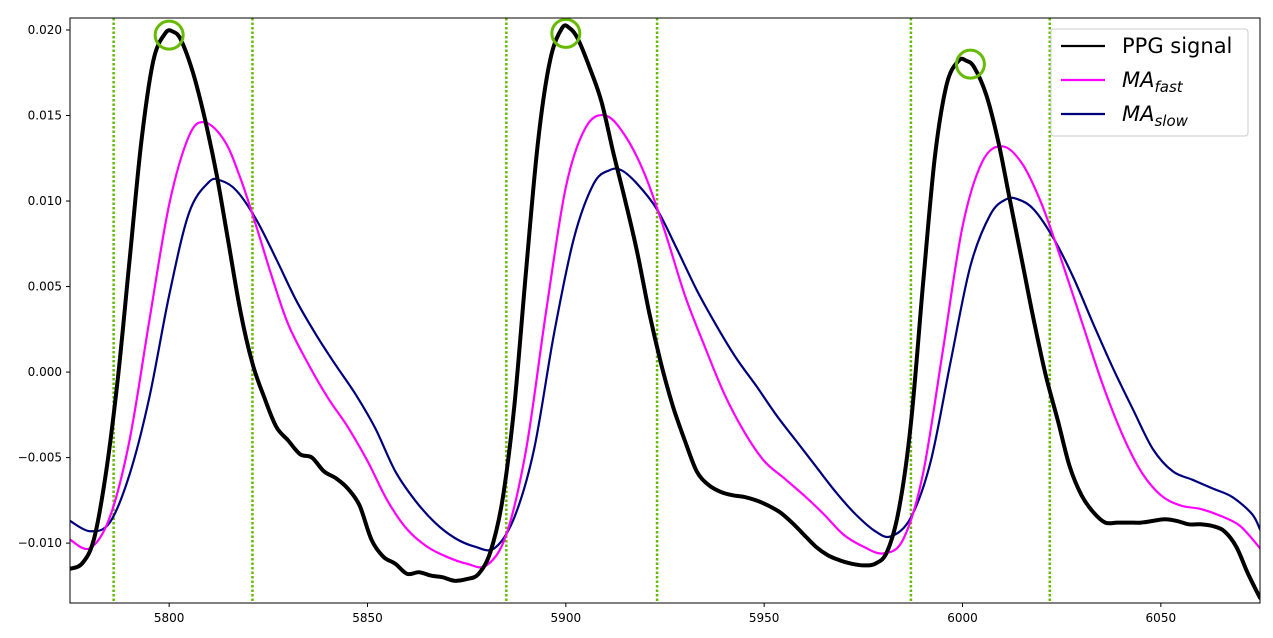 This screenshot has height=638, width=1273. I want to click on y-tick-label: 0.005, so click(45, 287).